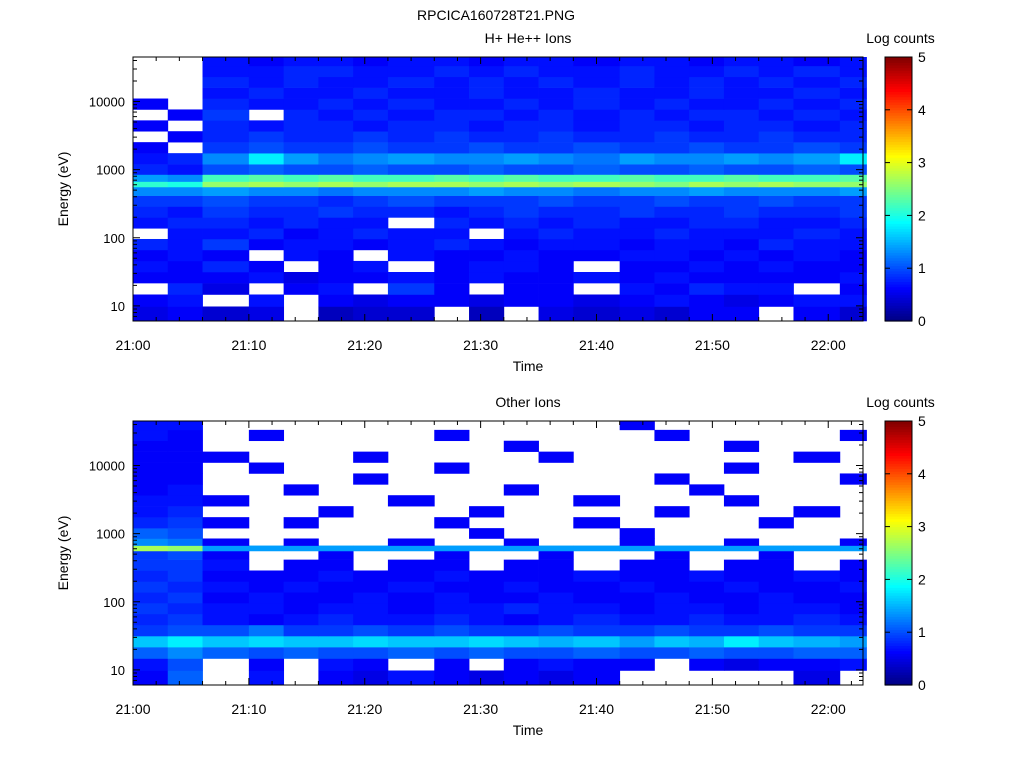 This screenshot has width=1024, height=768. What do you see at coordinates (364, 709) in the screenshot?
I see `x-tick-label: 21:20` at bounding box center [364, 709].